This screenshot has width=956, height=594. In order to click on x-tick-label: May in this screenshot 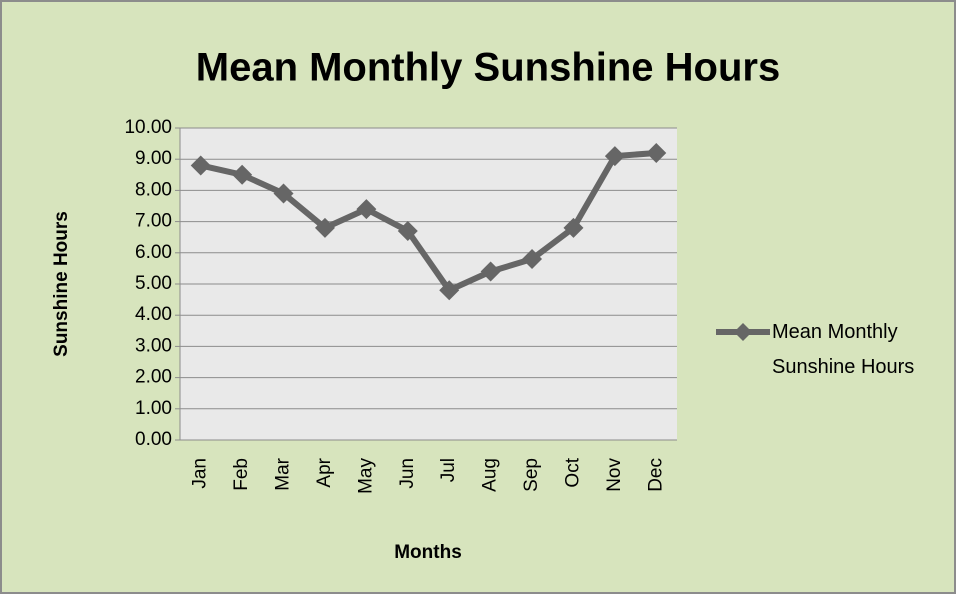, I will do `click(365, 476)`.